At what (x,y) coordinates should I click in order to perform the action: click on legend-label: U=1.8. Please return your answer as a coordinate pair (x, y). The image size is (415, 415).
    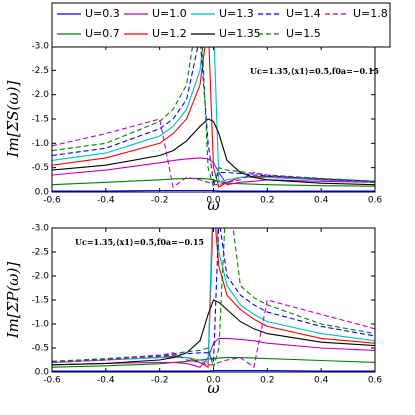
    Looking at the image, I should click on (370, 13).